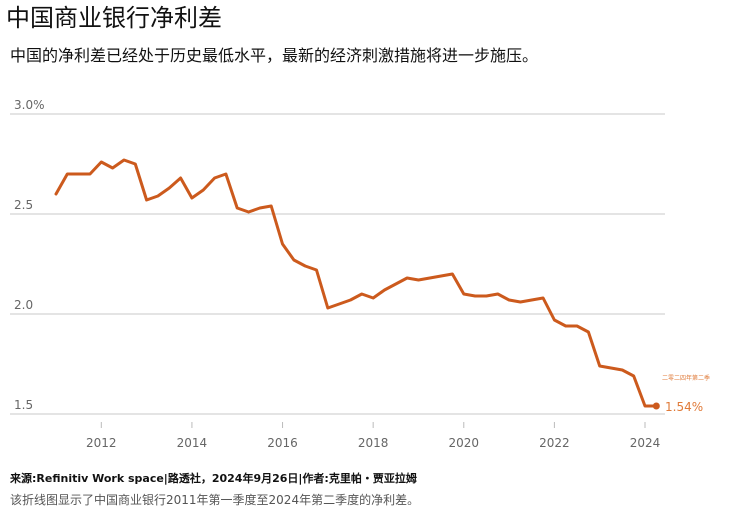 The height and width of the screenshot is (514, 731). I want to click on chart-caption: 该折线图显示了中国商业银行2011年第一季度至2024年第二季度的净利差。, so click(215, 500).